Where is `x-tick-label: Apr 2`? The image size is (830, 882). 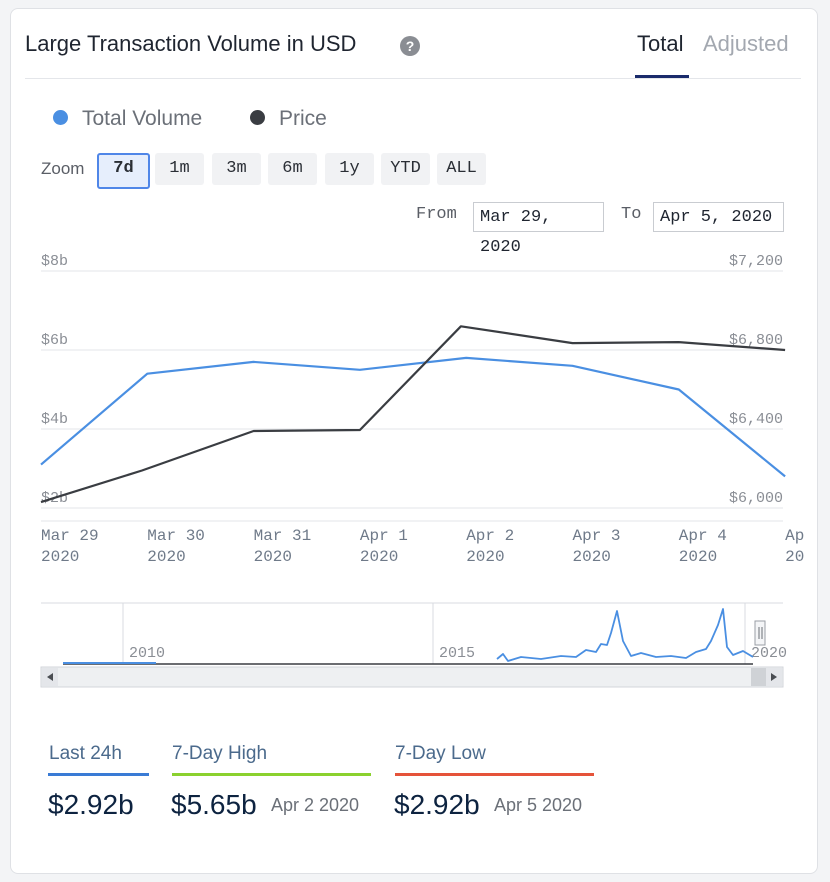 x-tick-label: Apr 2 is located at coordinates (490, 536).